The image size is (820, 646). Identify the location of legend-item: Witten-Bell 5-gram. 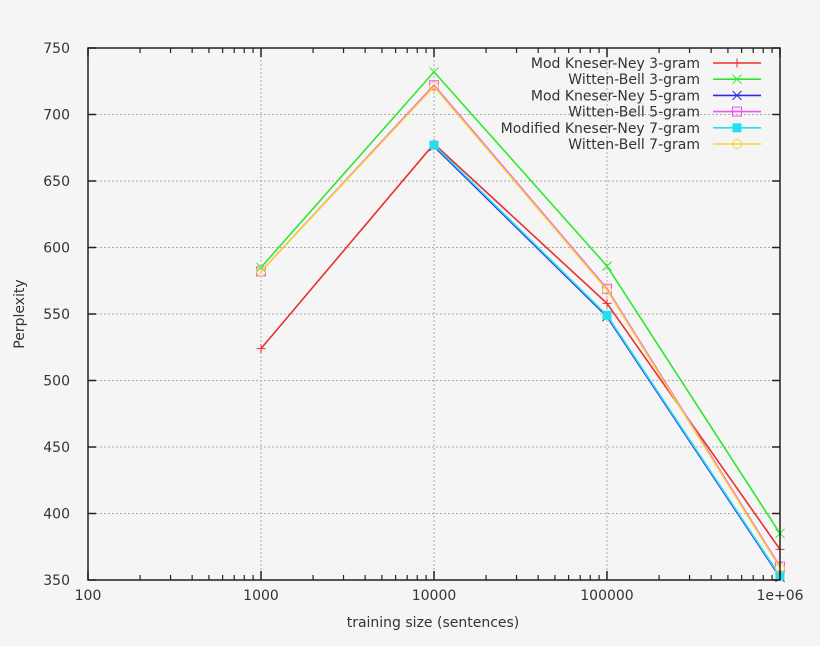
(664, 113).